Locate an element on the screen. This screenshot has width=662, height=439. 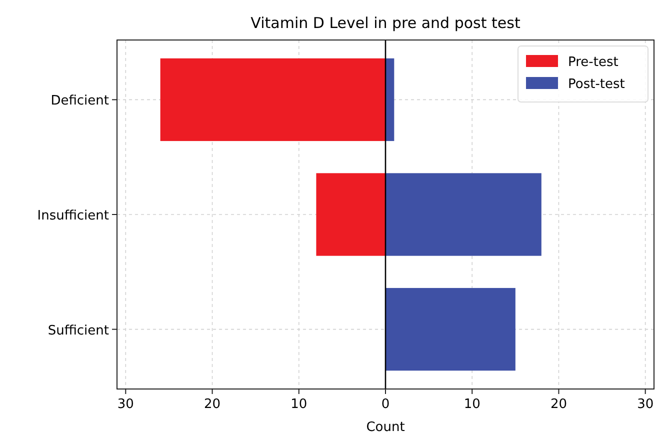
y-tick-label: Insufficient is located at coordinates (73, 216).